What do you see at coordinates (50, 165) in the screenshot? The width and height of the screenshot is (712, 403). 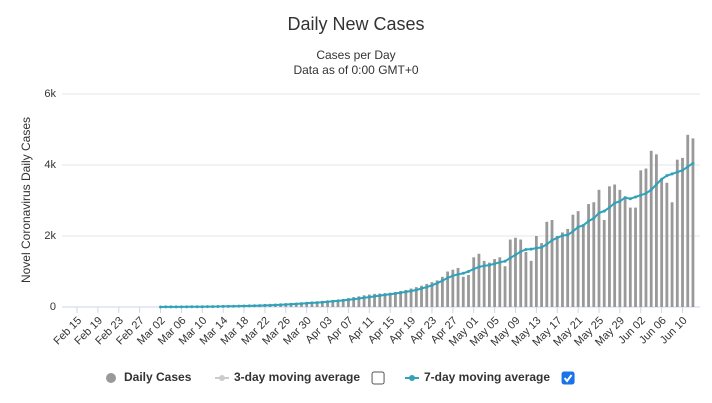 I see `y-tick-label: 4k` at bounding box center [50, 165].